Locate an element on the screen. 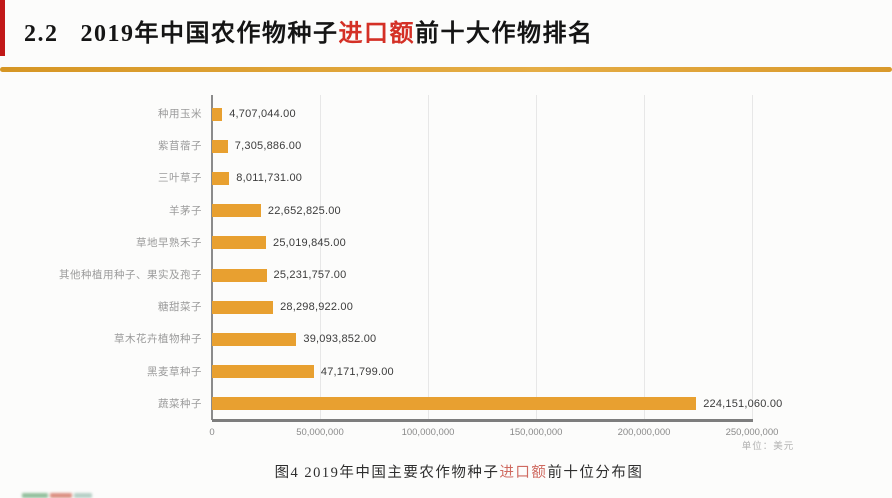 The width and height of the screenshot is (892, 498). chart-row: 黑麦草种子 47,171,799.00 is located at coordinates (446, 372).